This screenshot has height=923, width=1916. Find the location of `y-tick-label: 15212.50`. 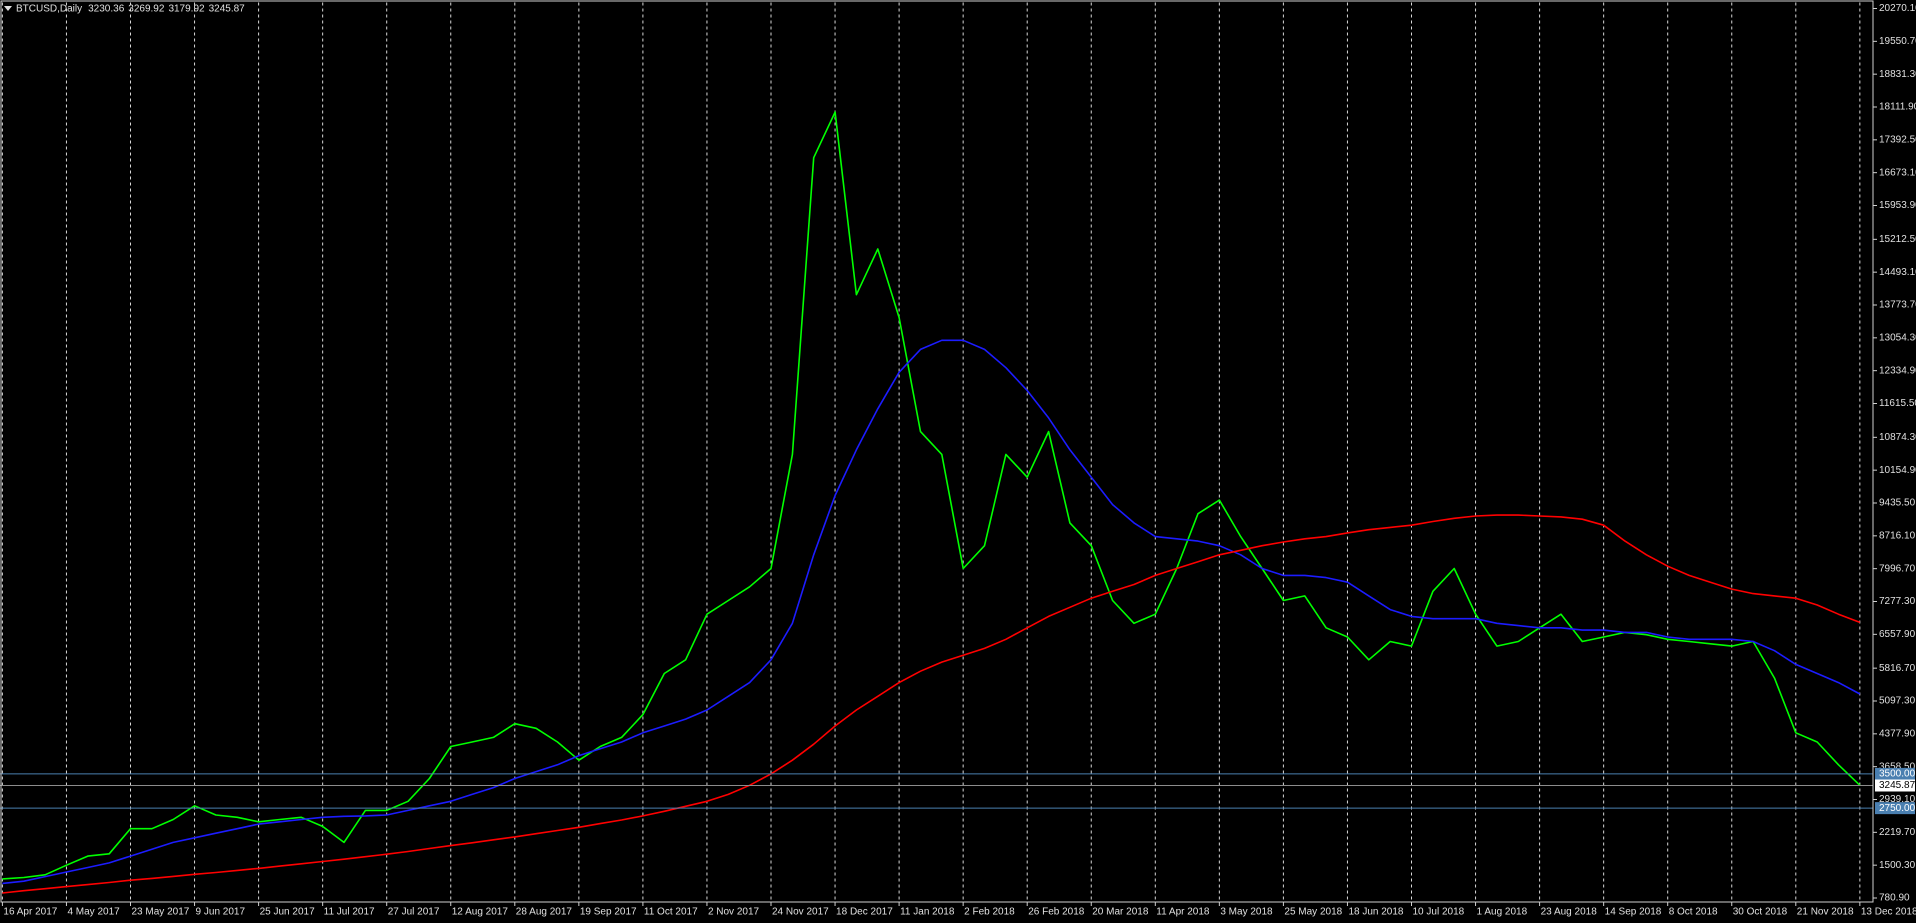

y-tick-label: 15212.50 is located at coordinates (1897, 239).